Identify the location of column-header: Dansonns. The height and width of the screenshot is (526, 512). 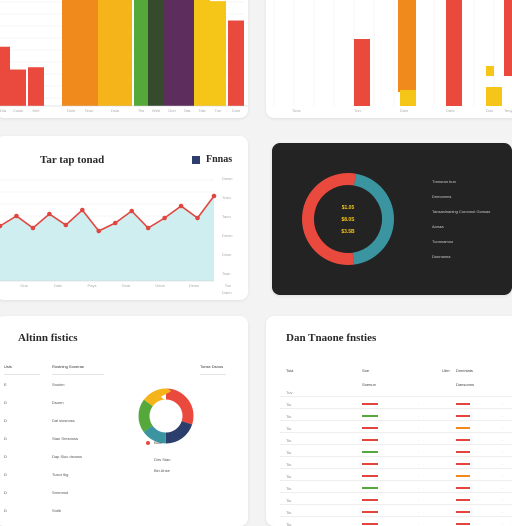
(465, 384).